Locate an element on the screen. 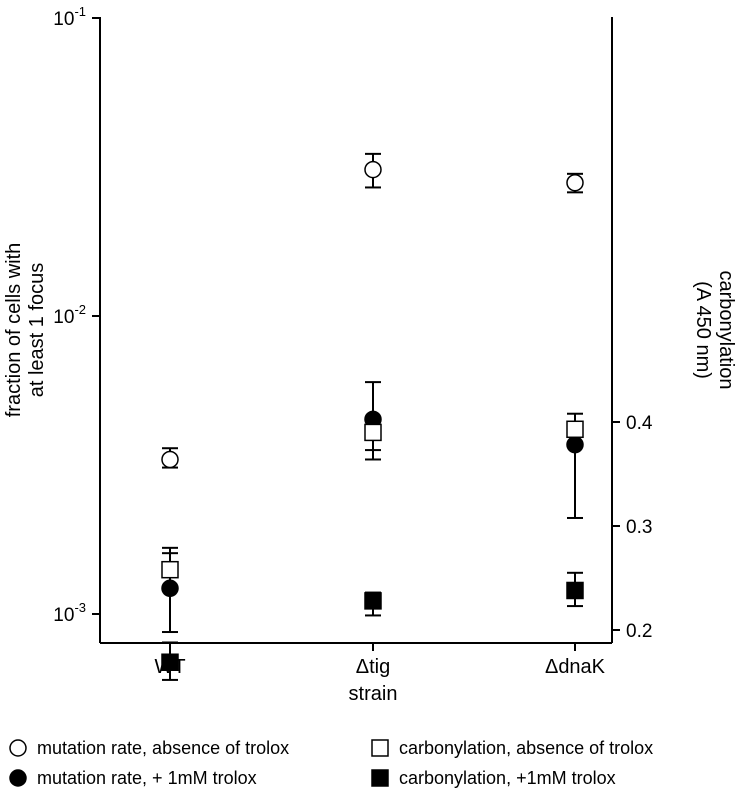 This screenshot has width=747, height=800. legend-label: carbonylation, absence of trolox is located at coordinates (526, 748).